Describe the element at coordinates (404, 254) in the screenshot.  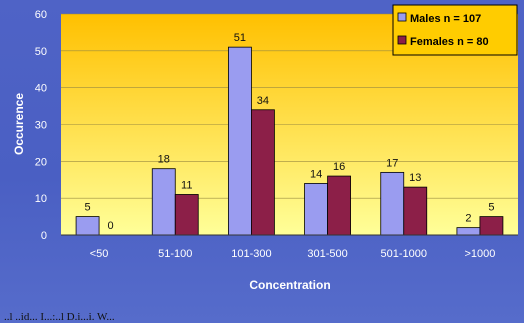
I see `x-tick-label: 501-1000` at that location.